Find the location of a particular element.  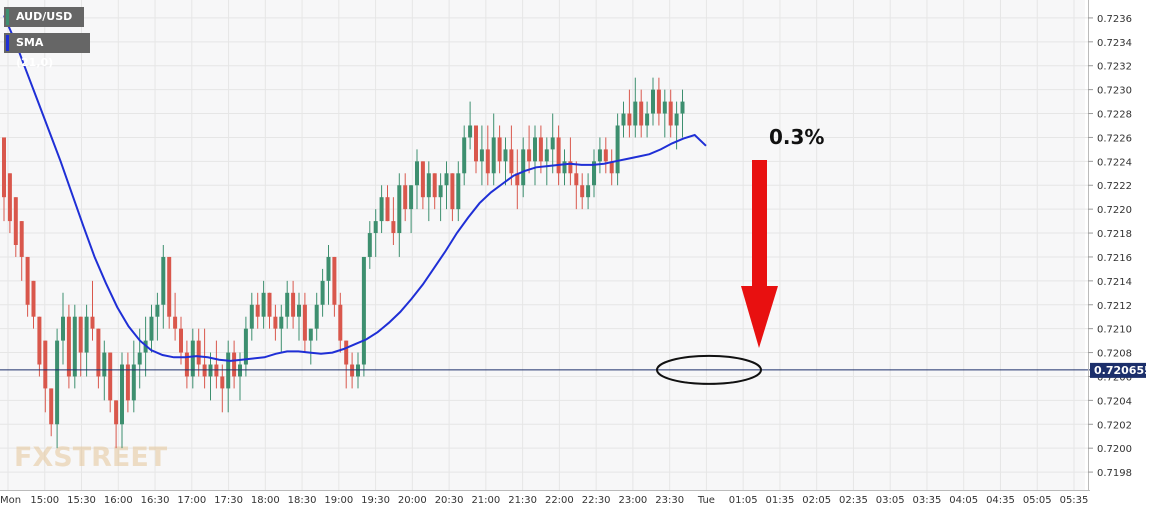

watermark-text: FXSTREET is located at coordinates (91, 457).